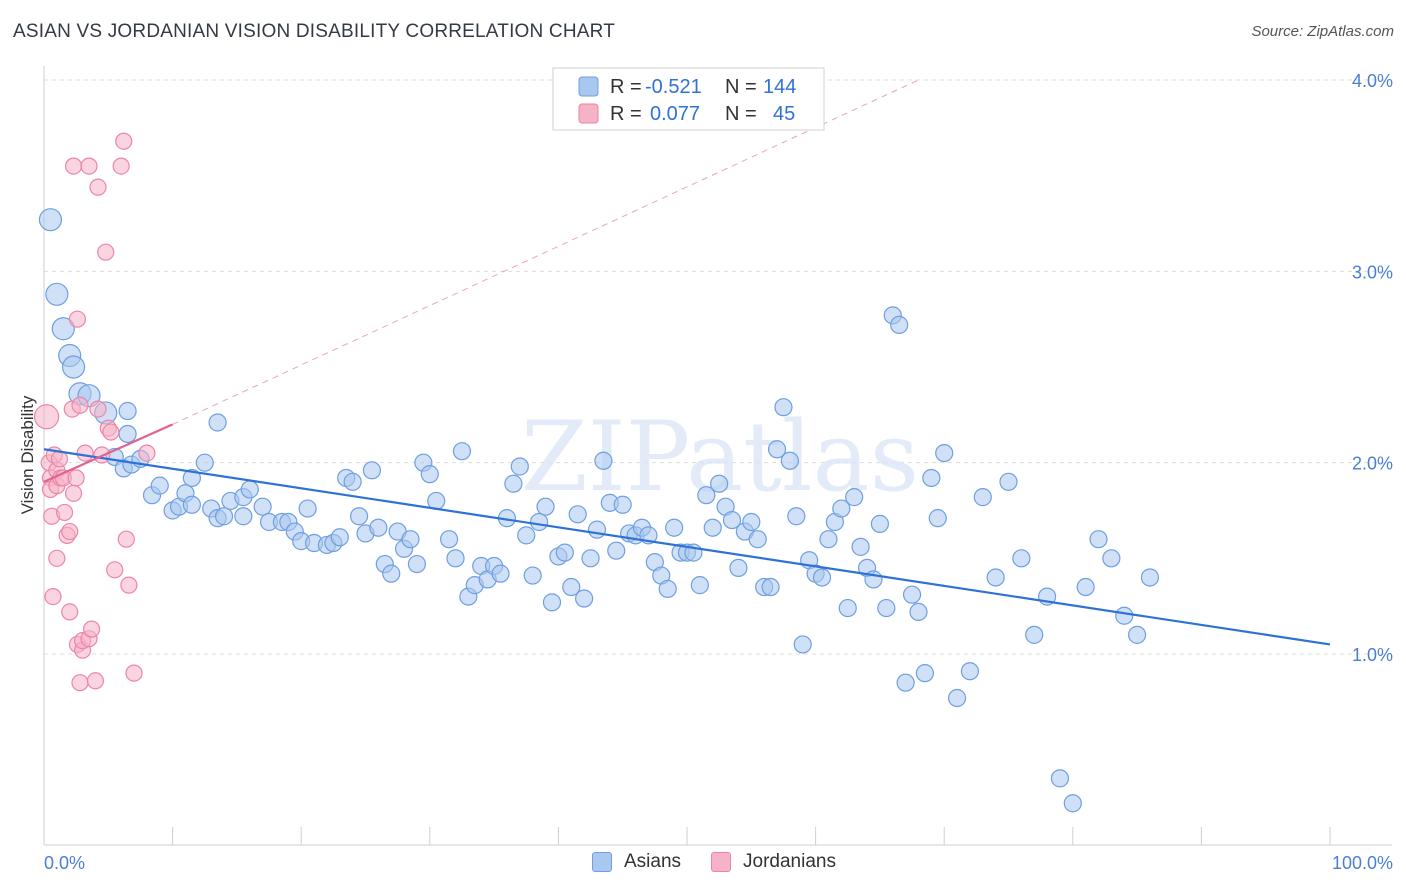 This screenshot has height=892, width=1406. I want to click on bottom-legend: Asians Jordanians, so click(729, 862).